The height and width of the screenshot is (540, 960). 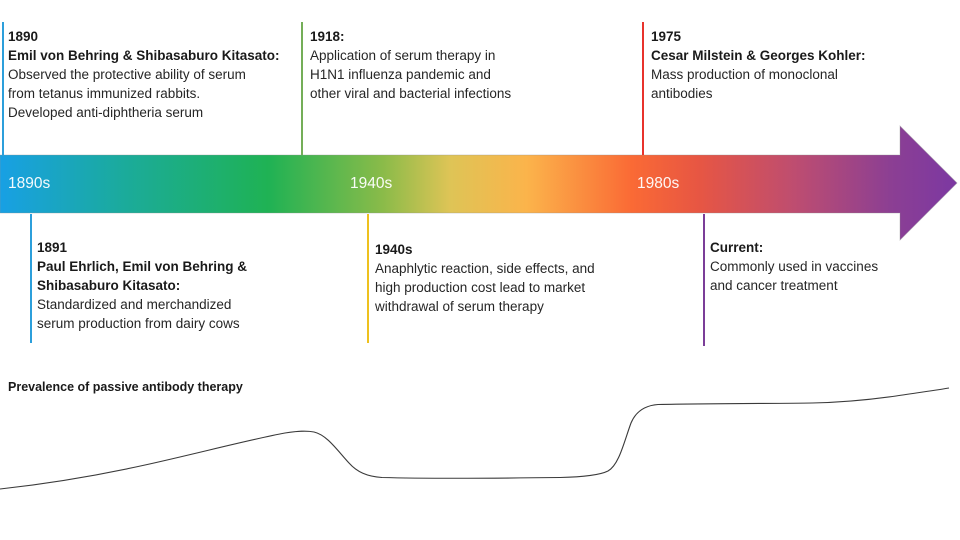 I want to click on event-line: Anaphlytic reaction, side effects, and, so click(x=485, y=268).